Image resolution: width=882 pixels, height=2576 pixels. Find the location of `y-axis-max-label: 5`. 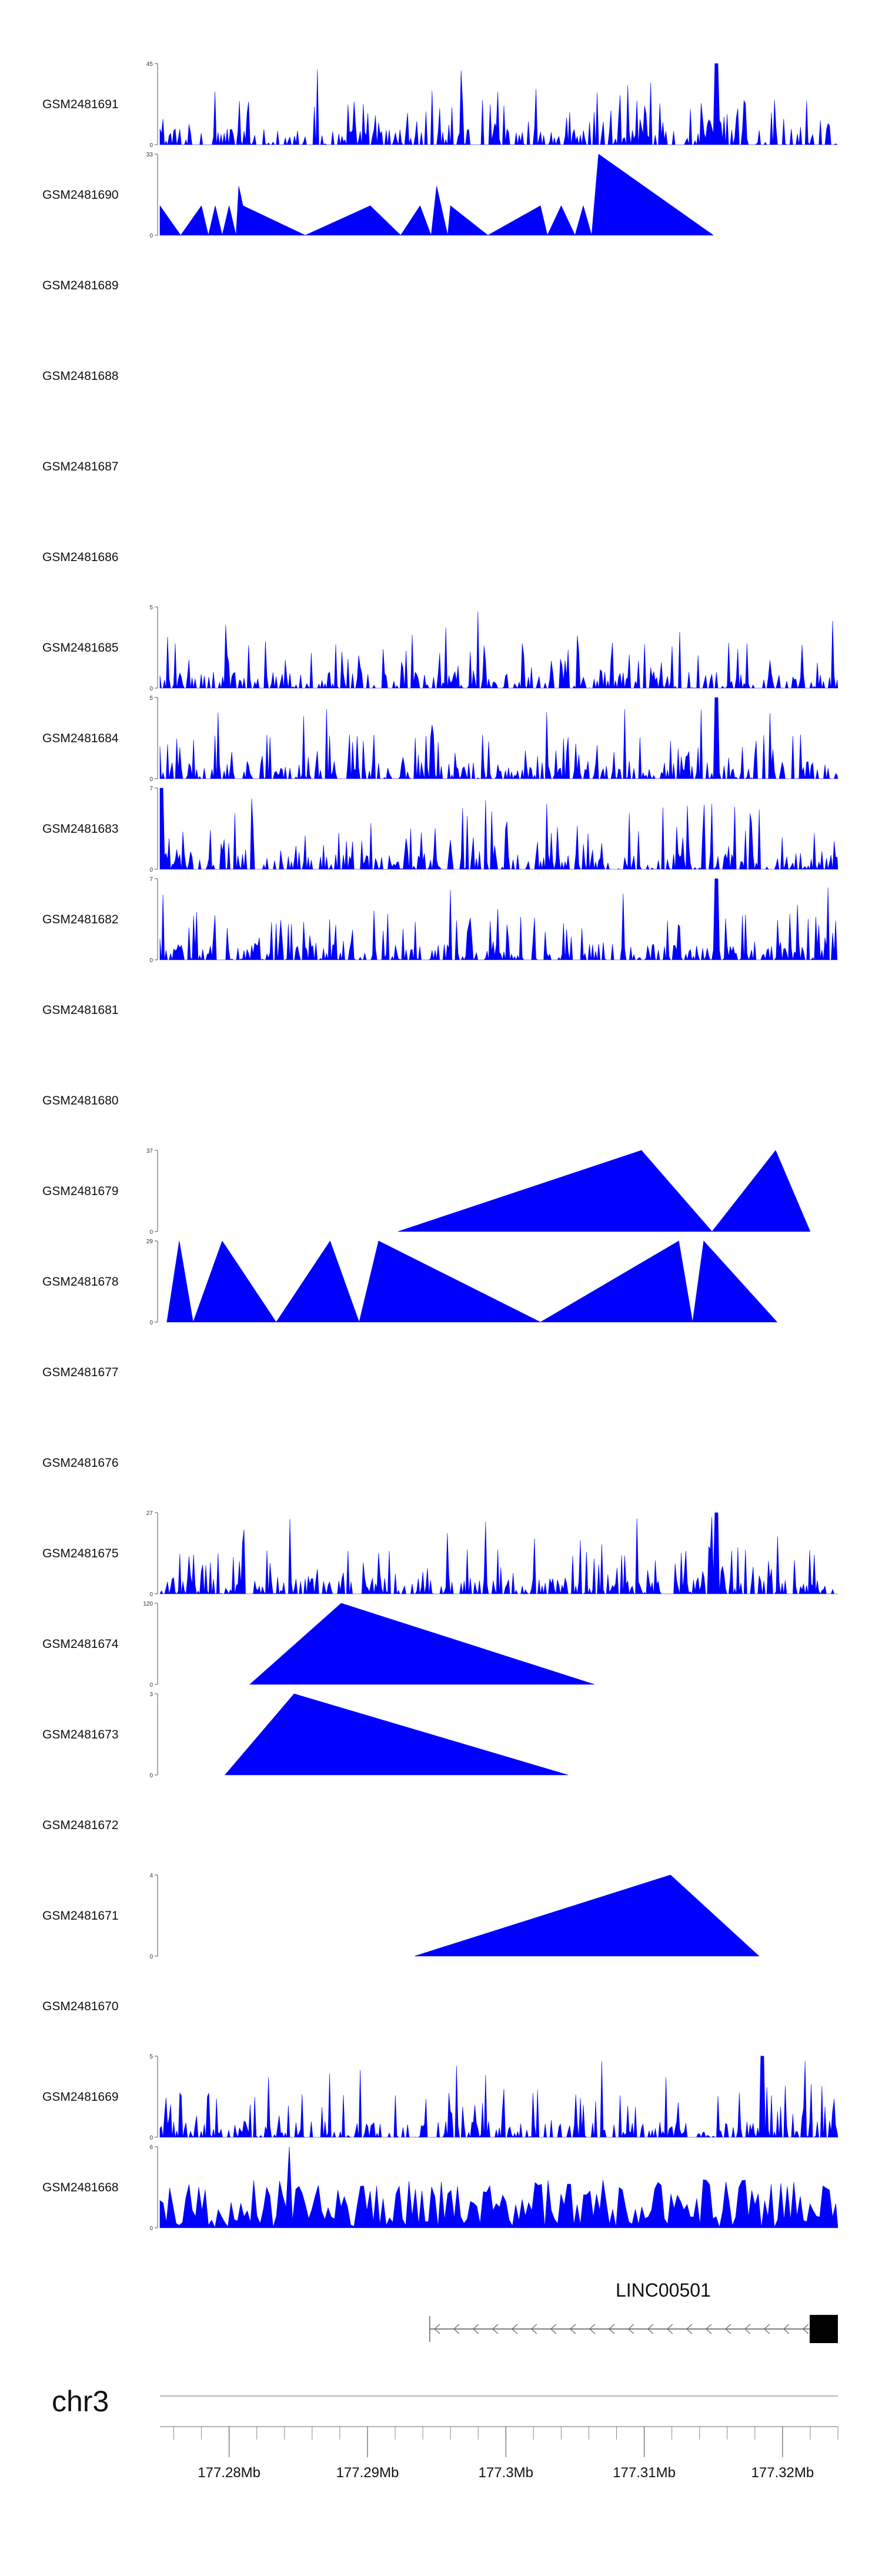

y-axis-max-label: 5 is located at coordinates (151, 698).